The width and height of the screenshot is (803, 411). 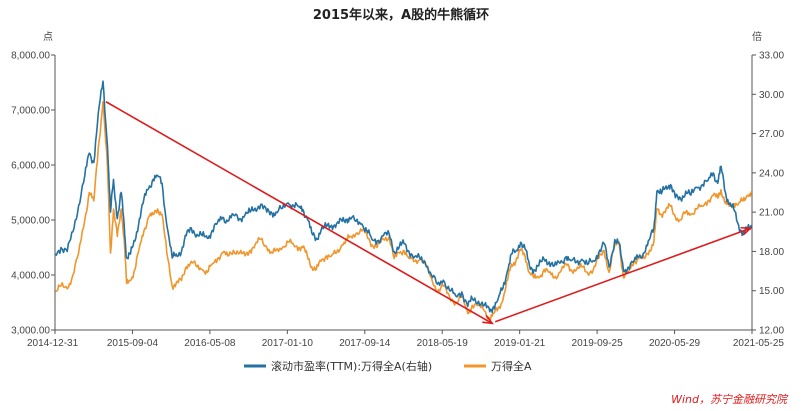 I want to click on right-axis-unit: 倍, so click(x=757, y=36).